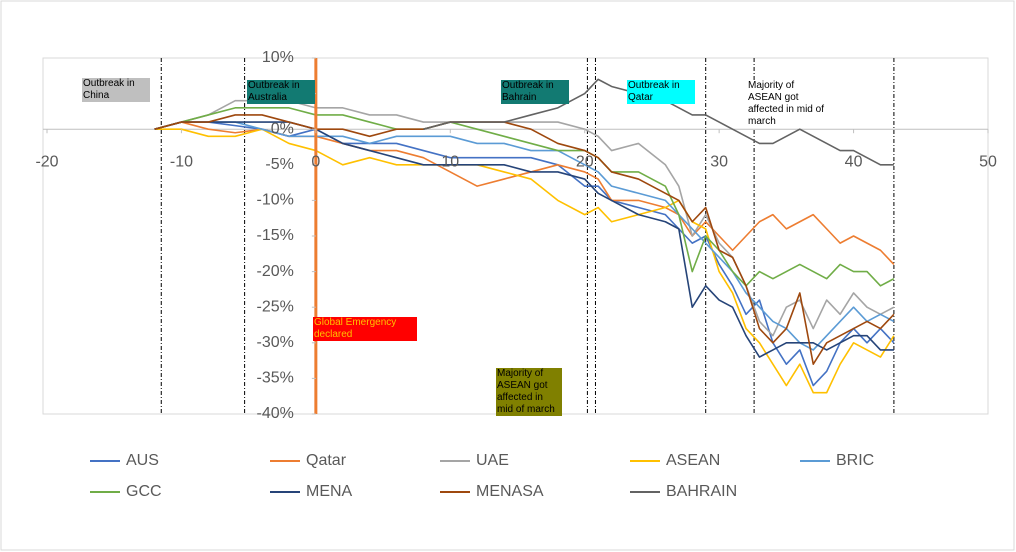 This screenshot has width=1016, height=552. Describe the element at coordinates (585, 161) in the screenshot. I see `x-tick-label: 20` at that location.